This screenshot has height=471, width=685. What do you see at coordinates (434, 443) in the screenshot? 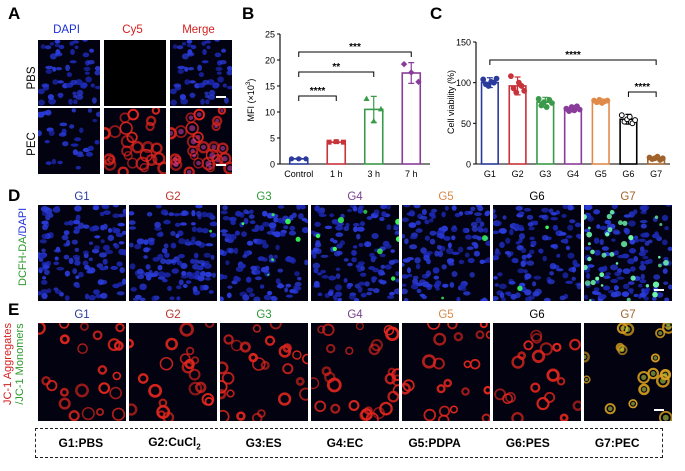
I see `legend-g5: G5:PDPA` at bounding box center [434, 443].